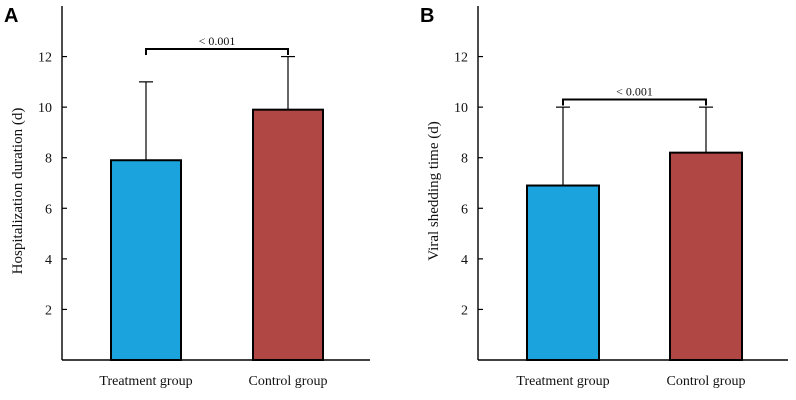 The image size is (796, 400). What do you see at coordinates (434, 190) in the screenshot?
I see `y-axis-title: Viral shedding time (d)` at bounding box center [434, 190].